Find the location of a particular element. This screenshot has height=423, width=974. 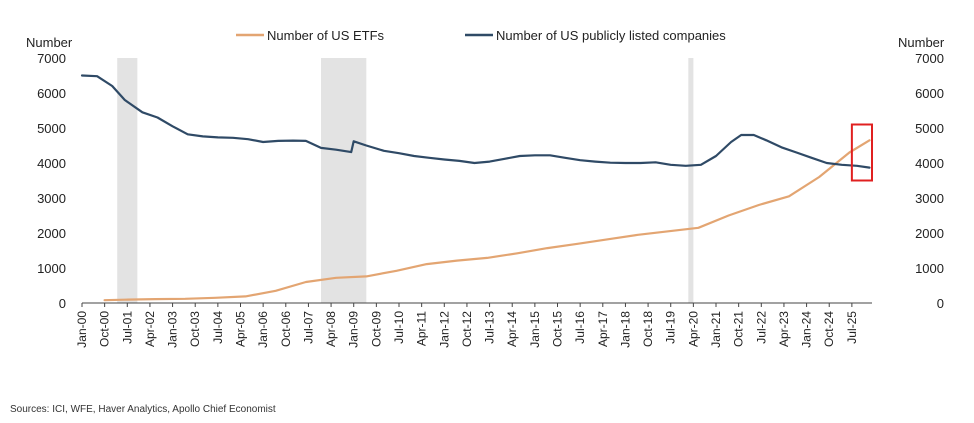

legend-label: Number of US publicly listed companies is located at coordinates (611, 35).